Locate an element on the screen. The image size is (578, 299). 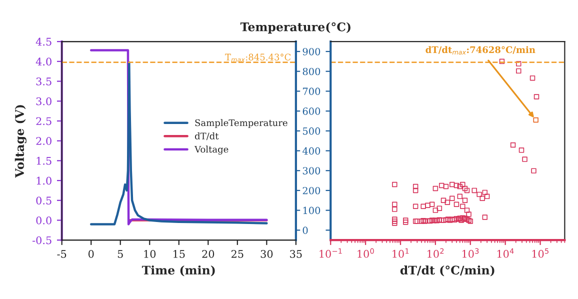
y-tick-label: 0.5 is located at coordinates (44, 200).